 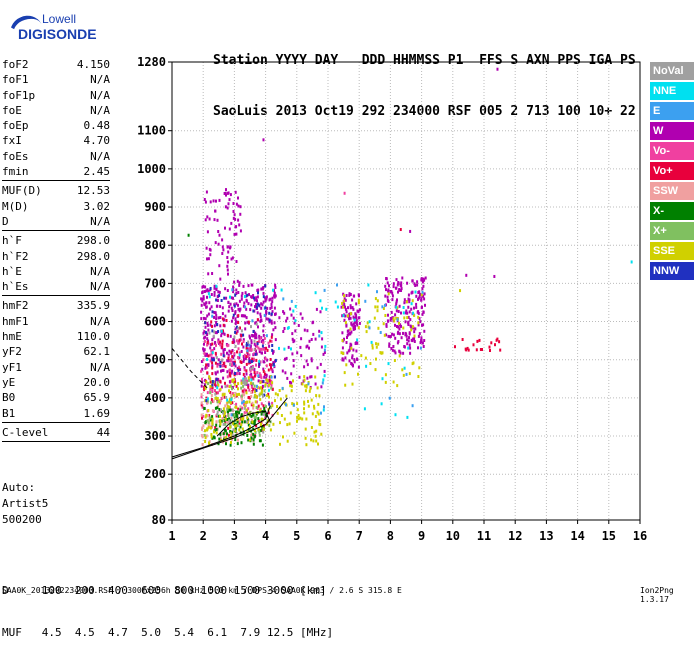 I want to click on digisonde-logo: Lowell DIGISONDE, so click(x=51, y=29).